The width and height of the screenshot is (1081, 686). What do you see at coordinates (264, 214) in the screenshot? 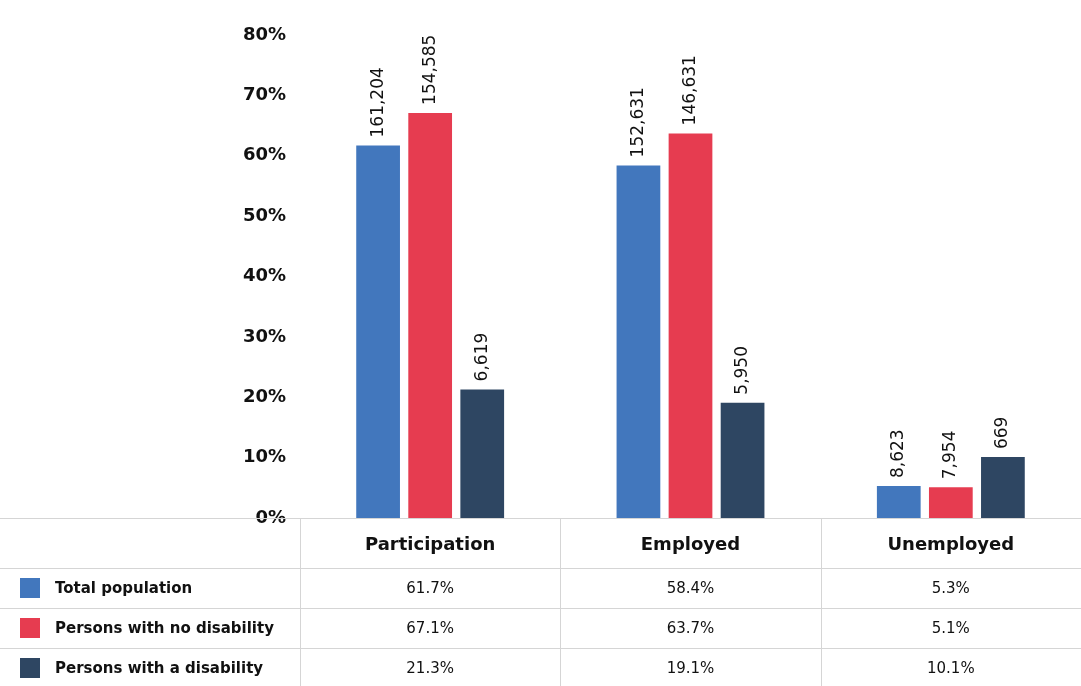
I see `y-tick-label: 50%` at bounding box center [264, 214].